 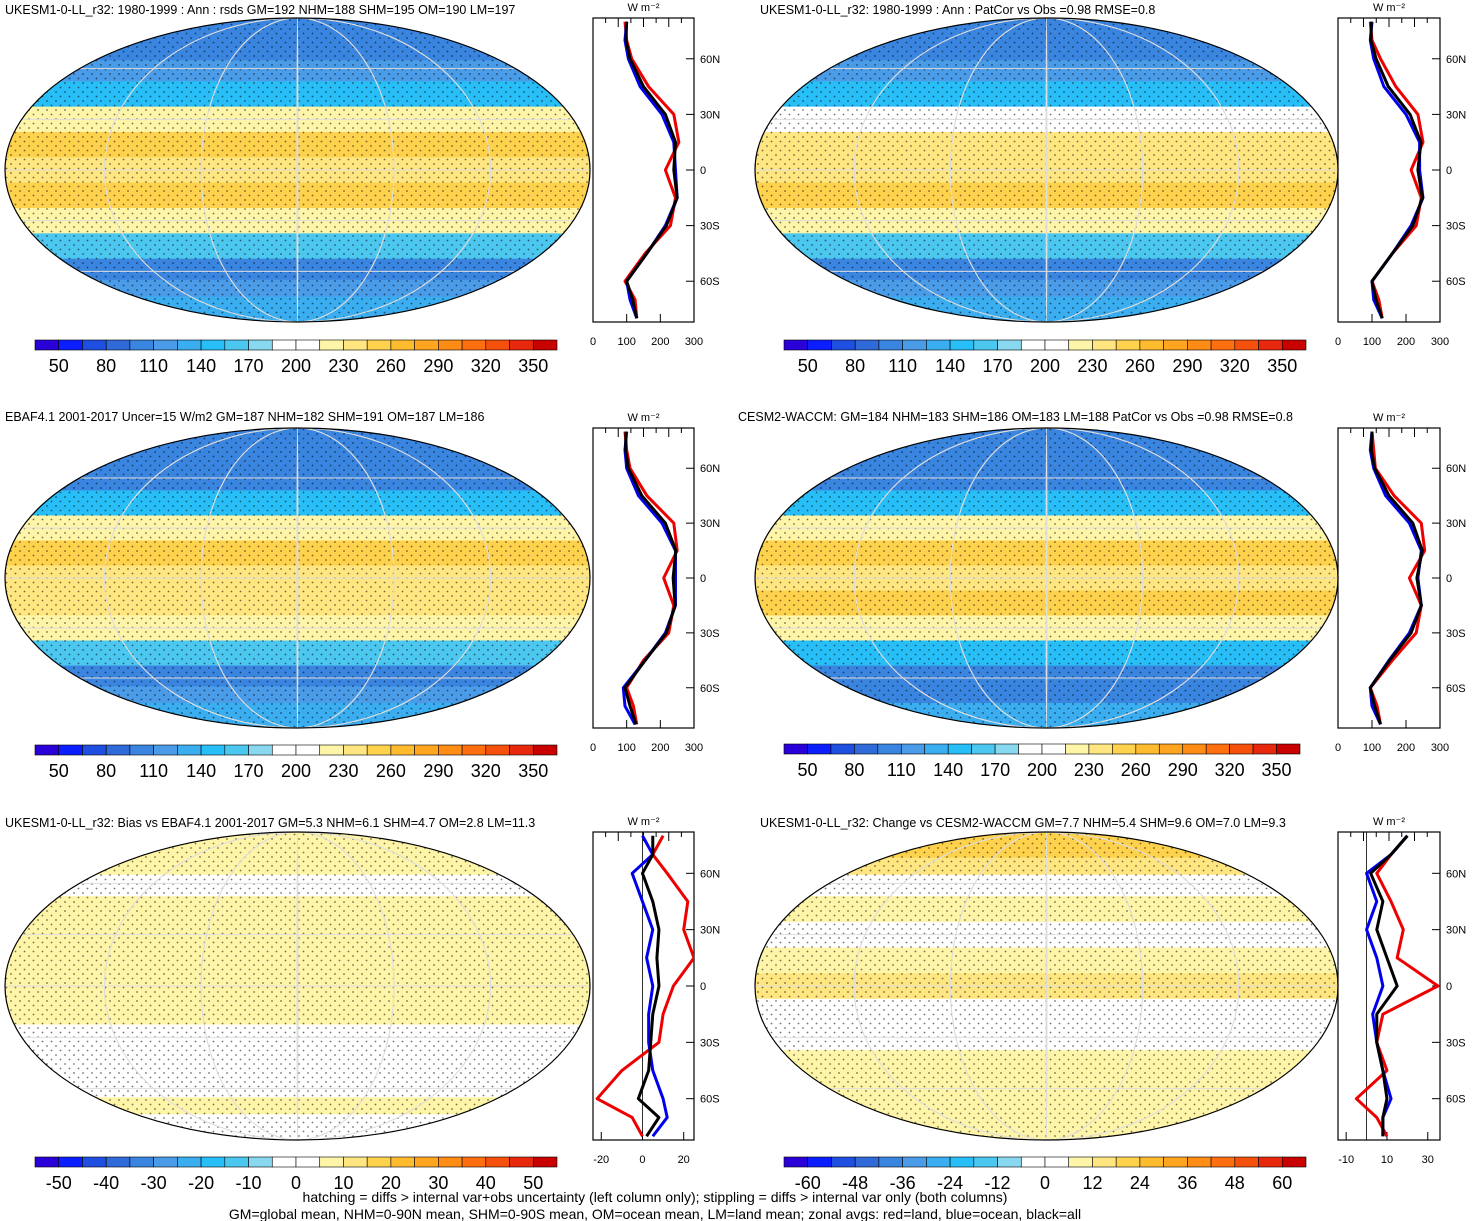 I want to click on x-tick-label: 0, so click(x=593, y=748).